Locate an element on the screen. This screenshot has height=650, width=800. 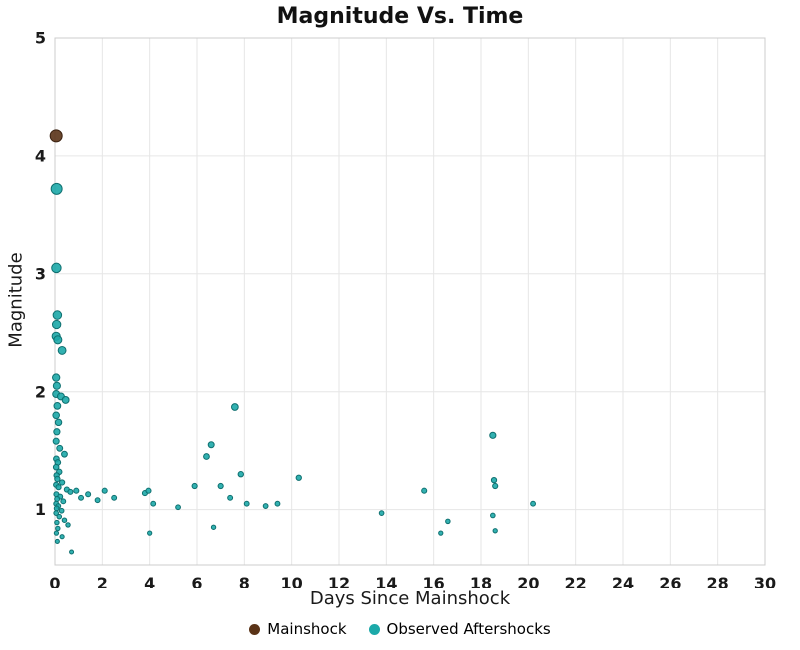
legend: Mainshock Observed Aftershocks is located at coordinates (400, 629).